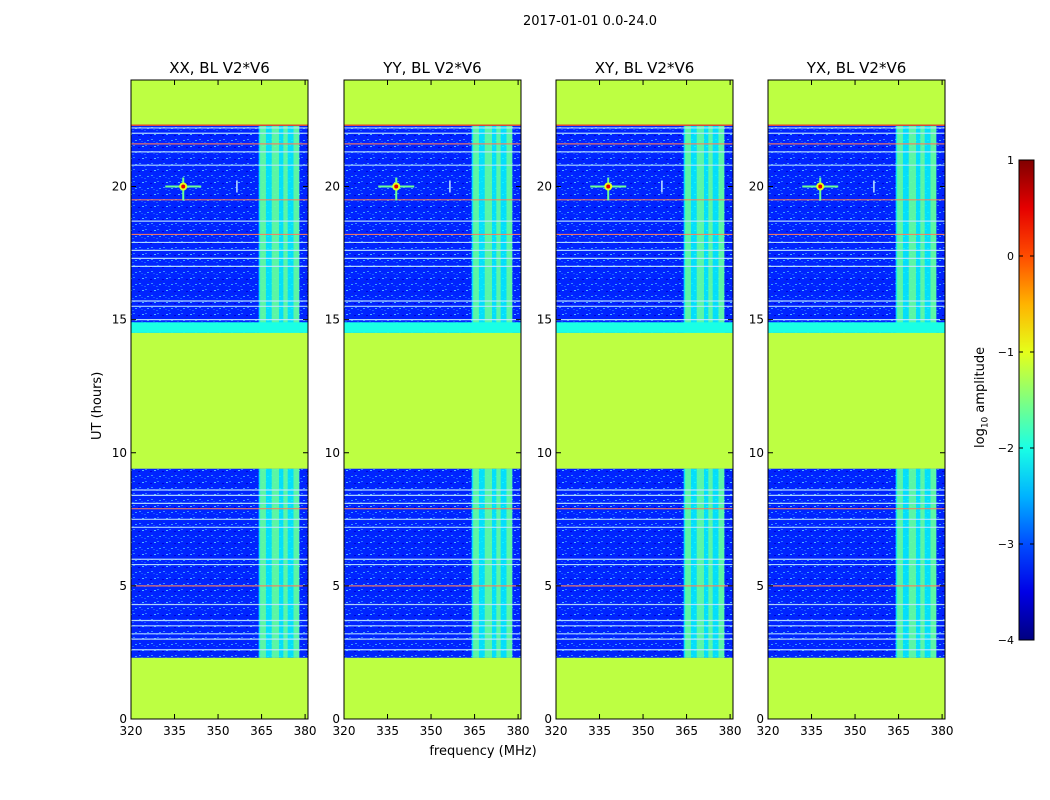  I want to click on colorbar-tick-label: −4, so click(1006, 640).